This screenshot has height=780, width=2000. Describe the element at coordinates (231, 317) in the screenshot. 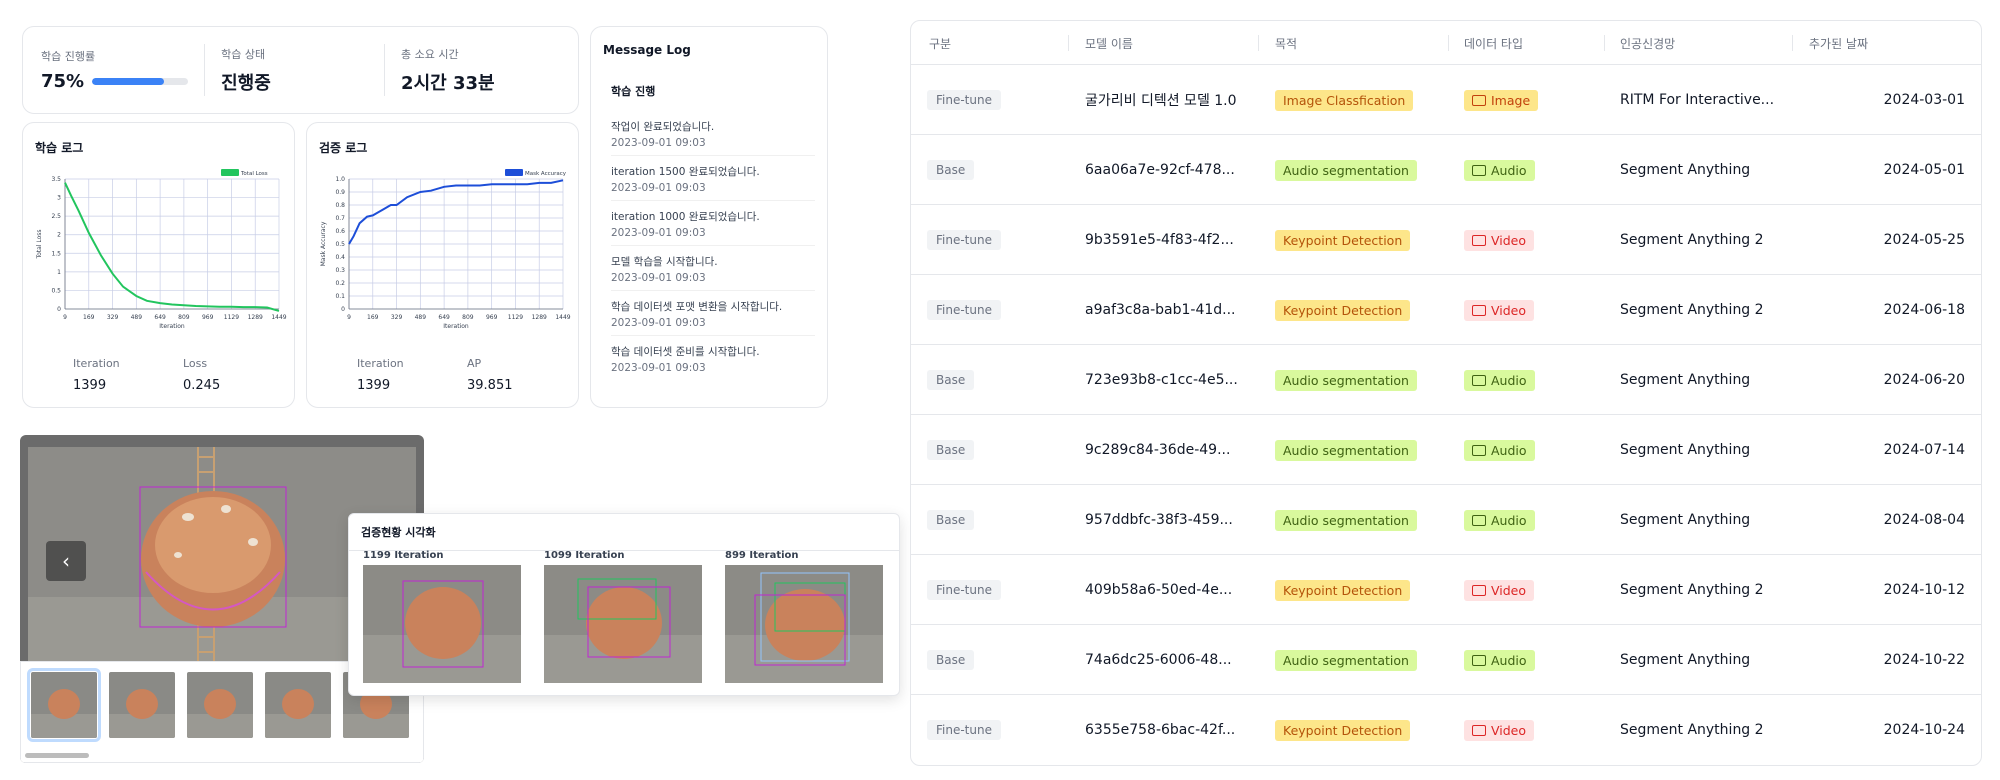

I see `x-tick-label: 1129` at that location.